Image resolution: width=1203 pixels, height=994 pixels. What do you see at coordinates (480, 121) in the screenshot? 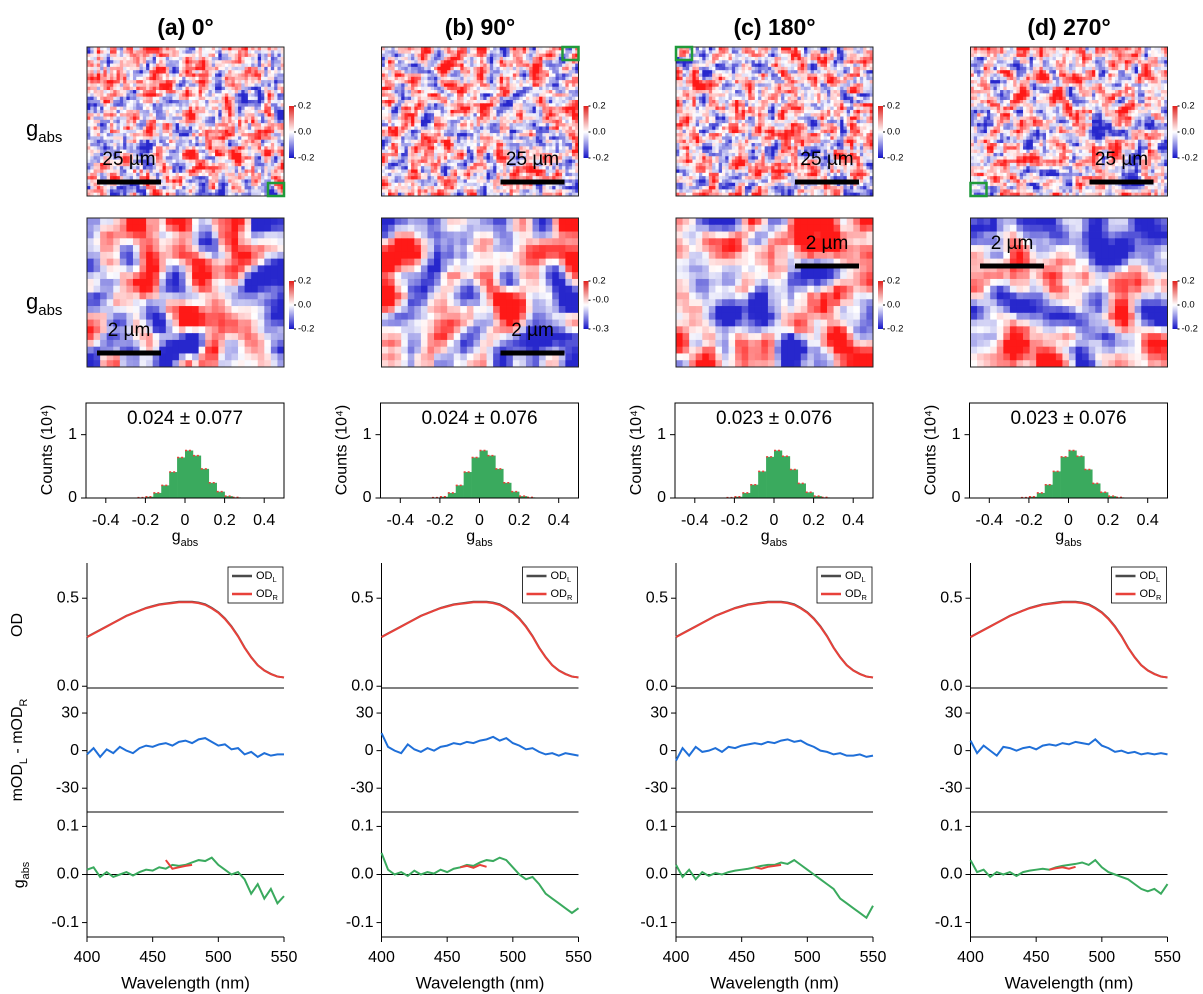
I see `map-image` at bounding box center [480, 121].